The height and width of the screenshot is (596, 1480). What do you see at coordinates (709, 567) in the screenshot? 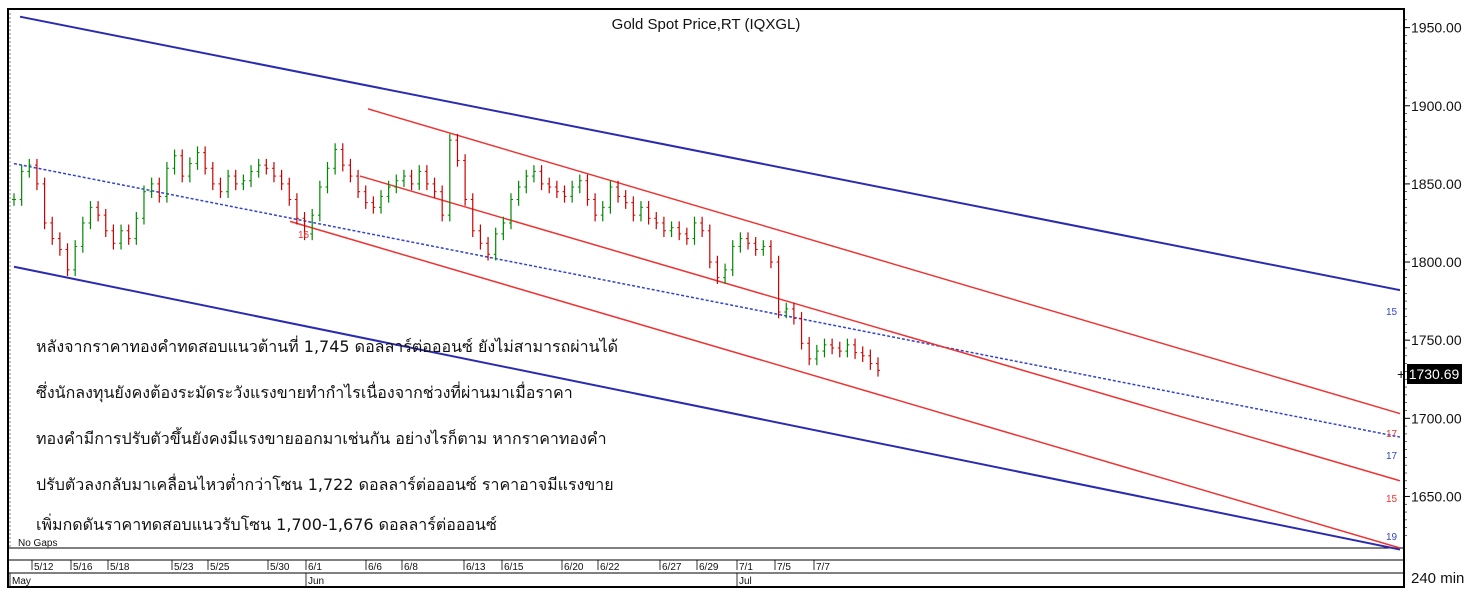
I see `x-tick-label: 6/29` at bounding box center [709, 567].